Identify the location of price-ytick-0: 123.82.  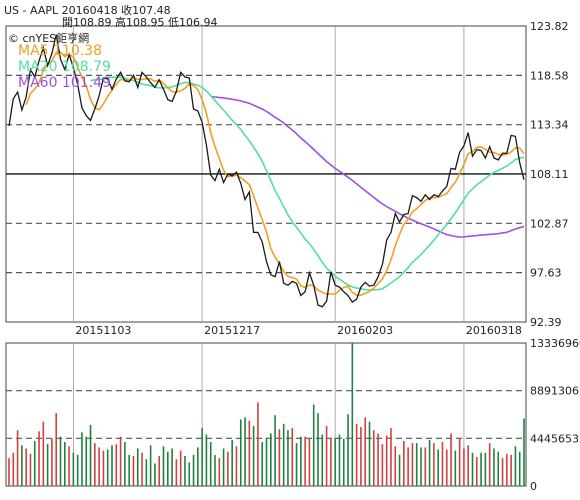
(549, 26).